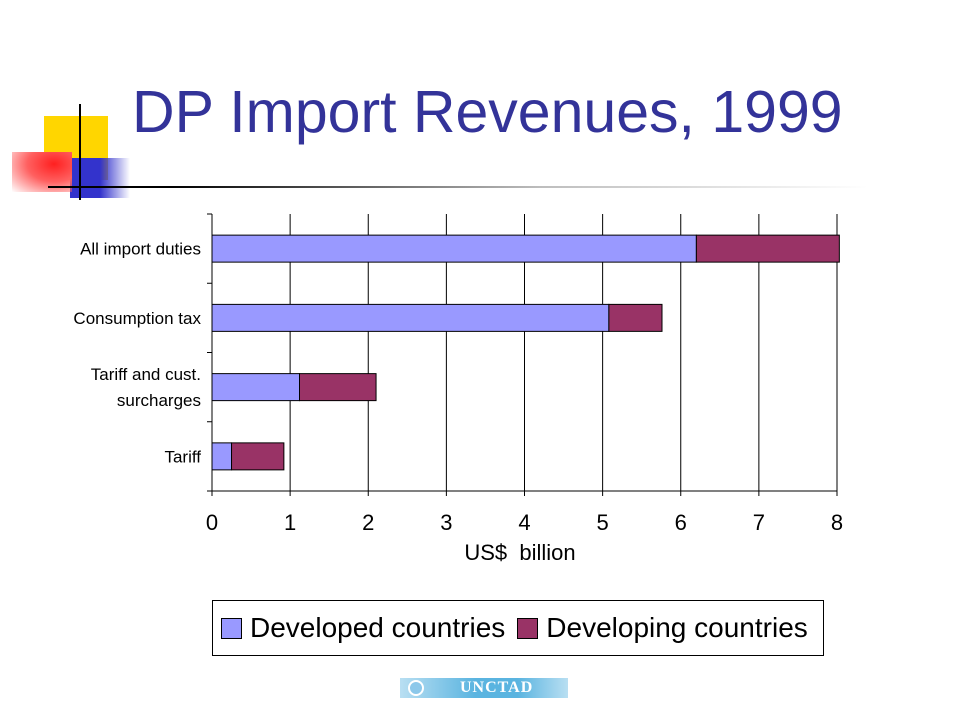 Image resolution: width=960 pixels, height=720 pixels. What do you see at coordinates (140, 249) in the screenshot?
I see `category-label: All import duties` at bounding box center [140, 249].